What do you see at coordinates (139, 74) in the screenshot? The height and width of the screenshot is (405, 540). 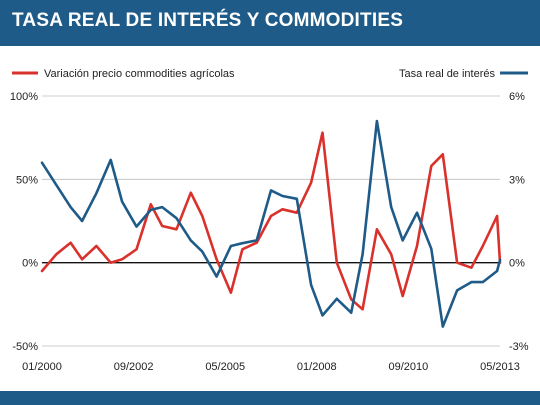 I see `legend-label-commodities: Variación precio commodities agrícolas` at bounding box center [139, 74].